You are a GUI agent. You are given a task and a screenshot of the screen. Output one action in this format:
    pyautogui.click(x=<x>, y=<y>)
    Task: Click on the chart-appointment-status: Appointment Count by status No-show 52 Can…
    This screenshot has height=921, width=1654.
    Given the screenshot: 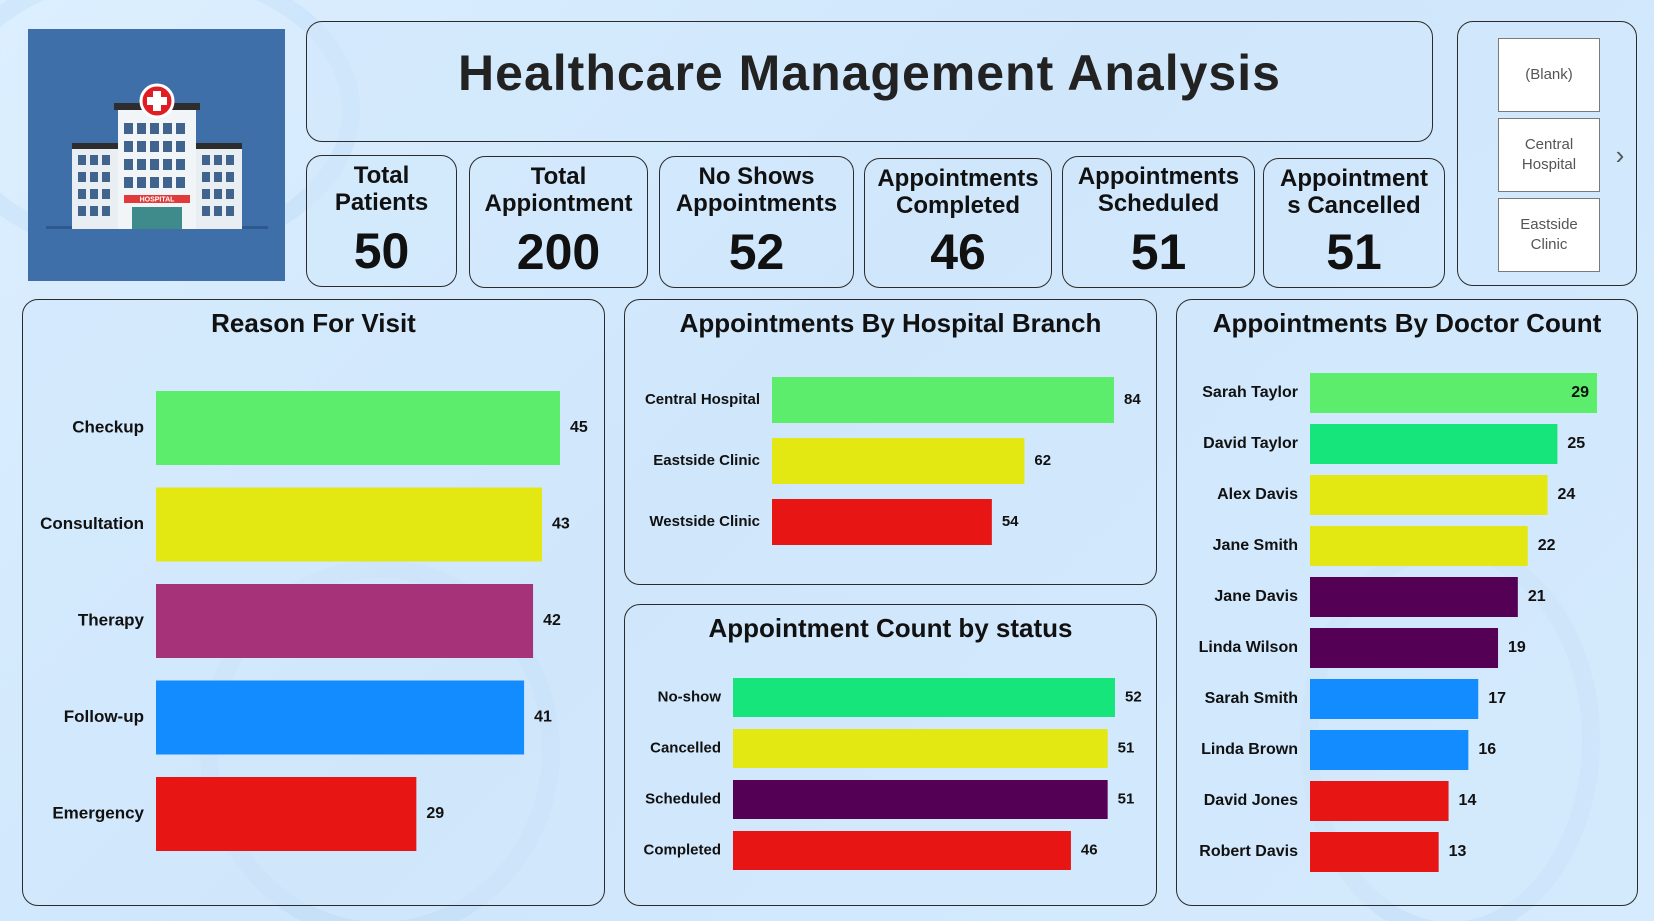 What is the action you would take?
    pyautogui.click(x=890, y=755)
    